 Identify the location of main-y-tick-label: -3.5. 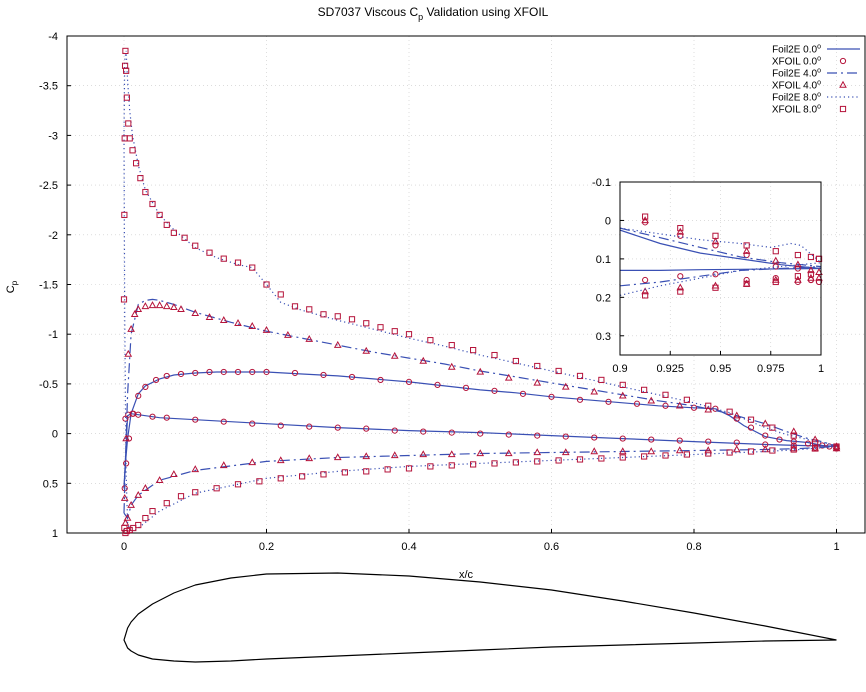
(48, 87).